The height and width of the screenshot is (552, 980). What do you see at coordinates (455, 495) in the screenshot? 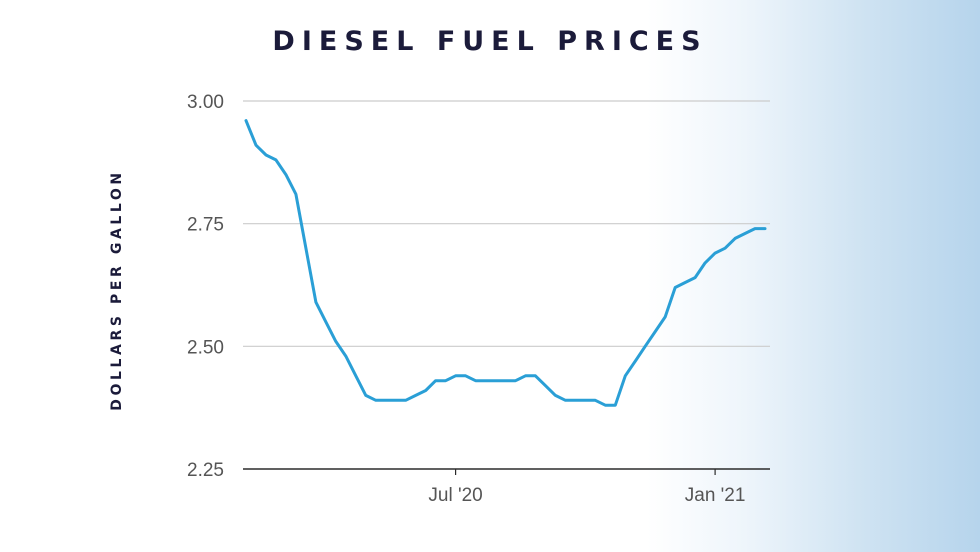
I see `x-tick-label: Jul '20` at bounding box center [455, 495].